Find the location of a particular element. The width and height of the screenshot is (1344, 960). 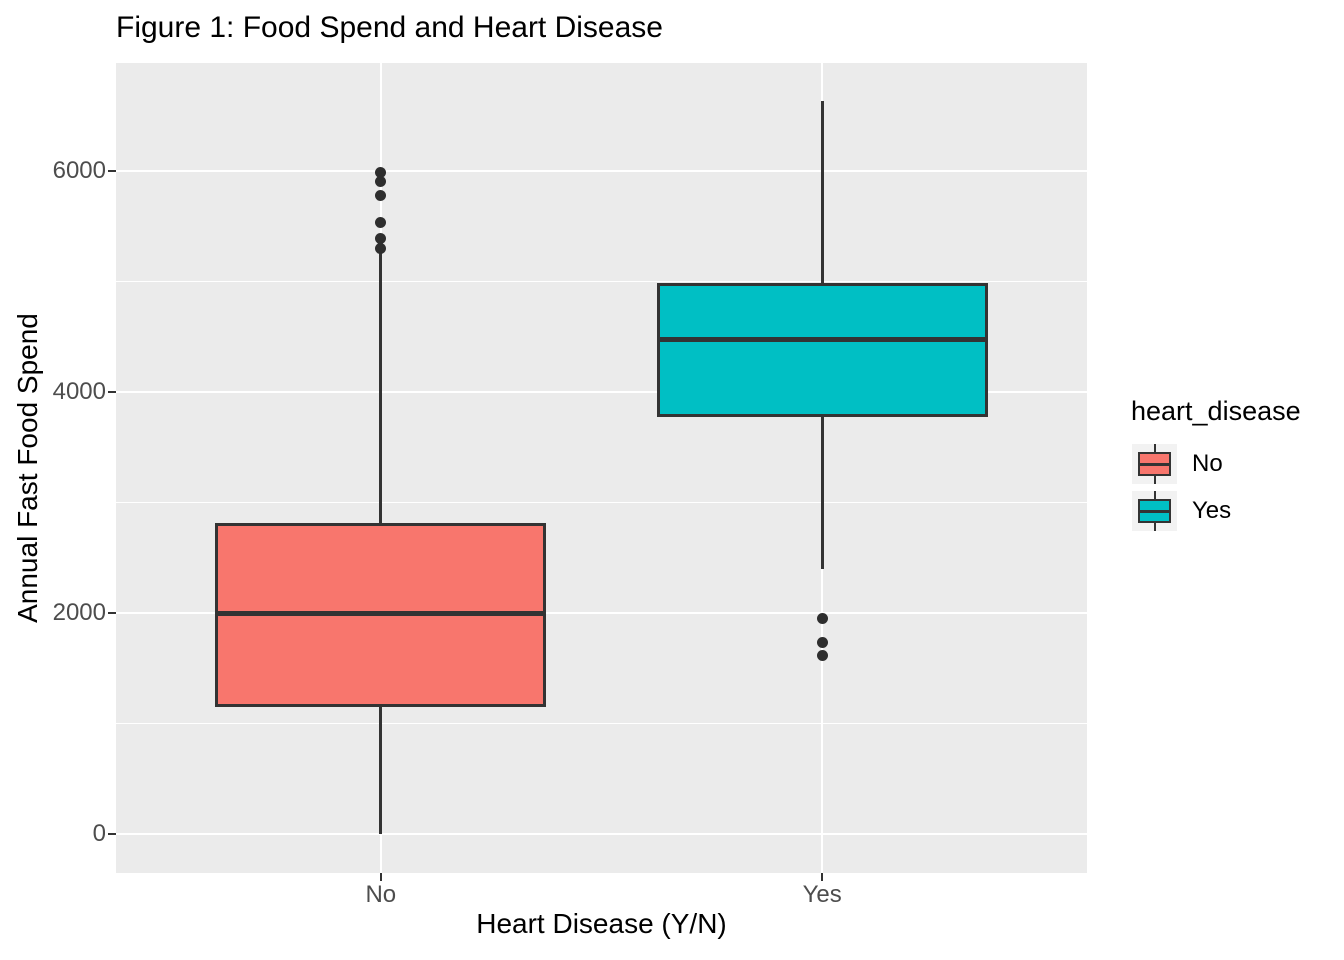

legend: heart_disease No Yes is located at coordinates (1216, 467).